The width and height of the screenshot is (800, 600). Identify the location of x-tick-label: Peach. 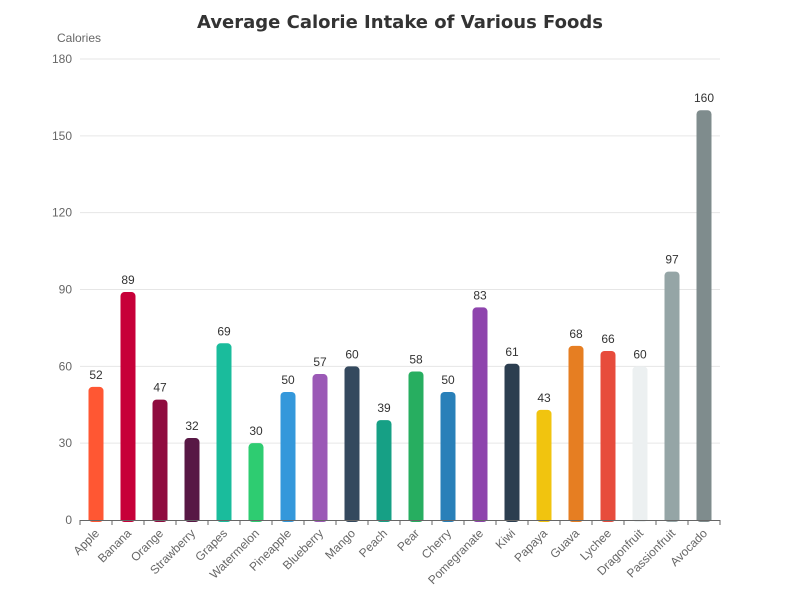
(373, 543).